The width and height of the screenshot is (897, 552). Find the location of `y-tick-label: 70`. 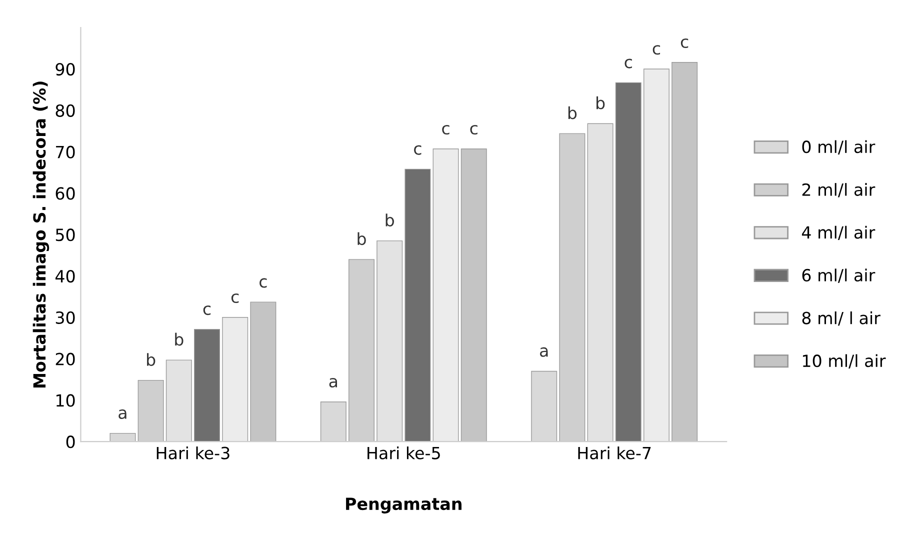

y-tick-label: 70 is located at coordinates (65, 152).